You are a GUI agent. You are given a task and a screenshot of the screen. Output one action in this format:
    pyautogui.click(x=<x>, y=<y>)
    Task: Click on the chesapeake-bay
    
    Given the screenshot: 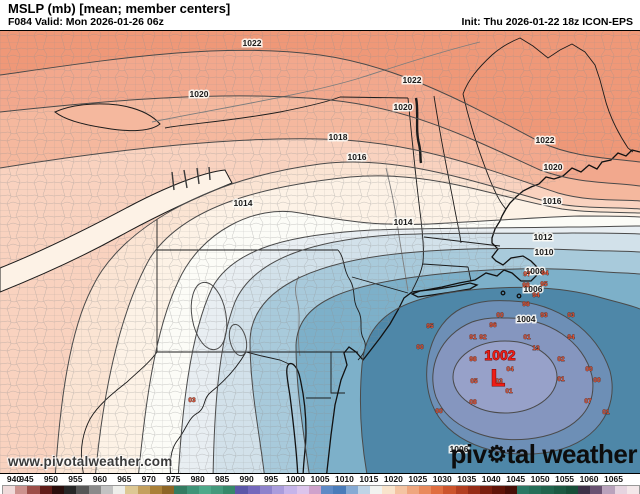 What is the action you would take?
    pyautogui.click(x=296, y=417)
    